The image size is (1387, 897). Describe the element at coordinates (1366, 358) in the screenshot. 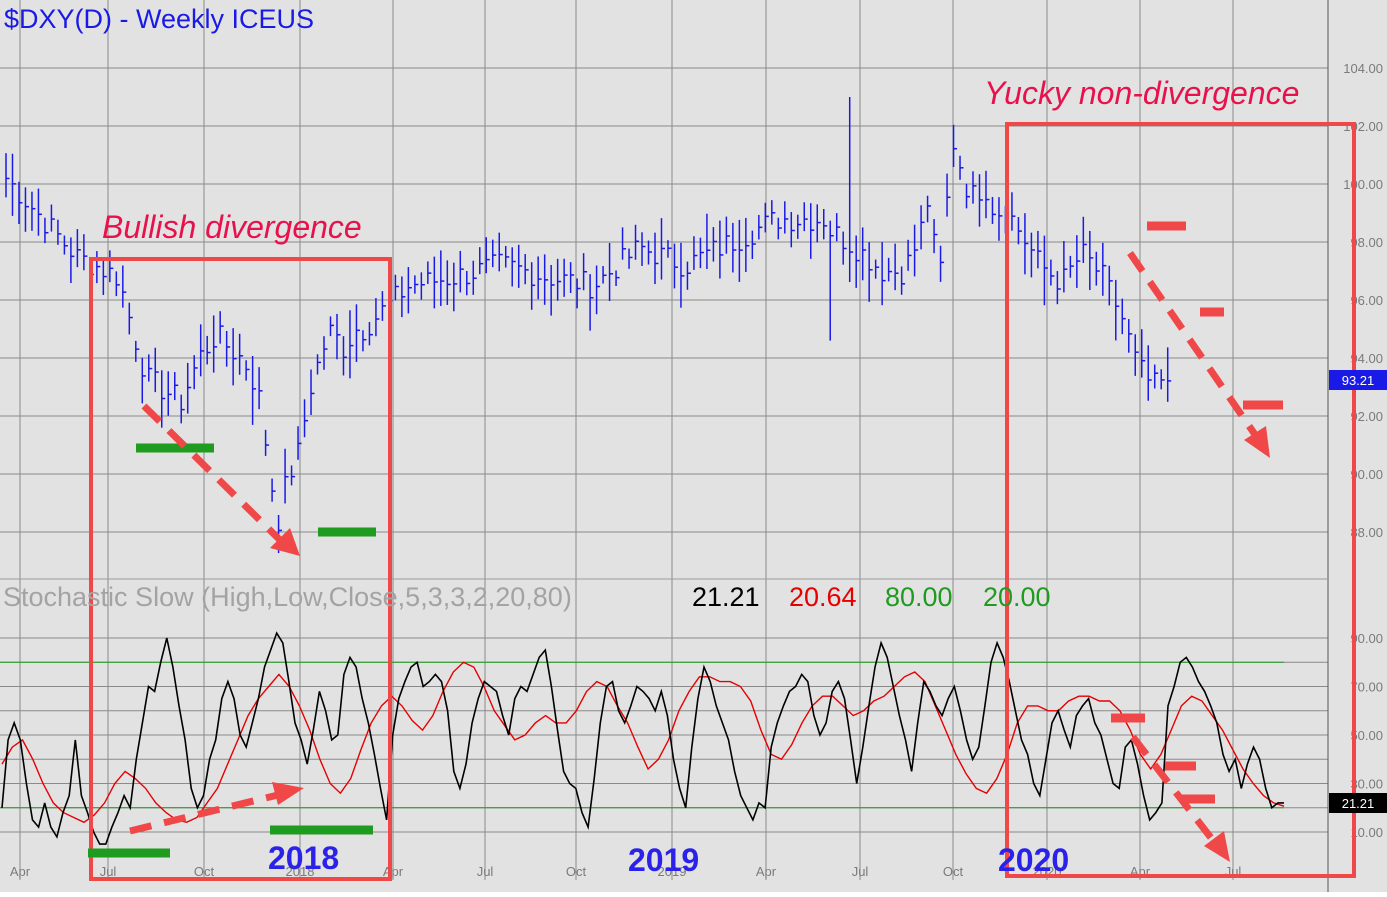

I see `price-tick-label: 94.00` at that location.